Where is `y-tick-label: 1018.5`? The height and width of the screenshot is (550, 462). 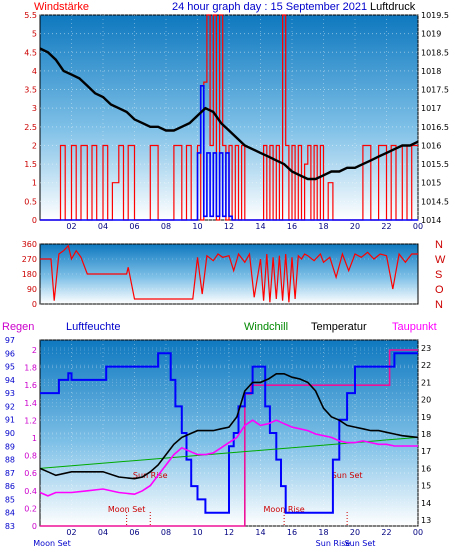 y-tick-label: 1018.5 is located at coordinates (435, 52).